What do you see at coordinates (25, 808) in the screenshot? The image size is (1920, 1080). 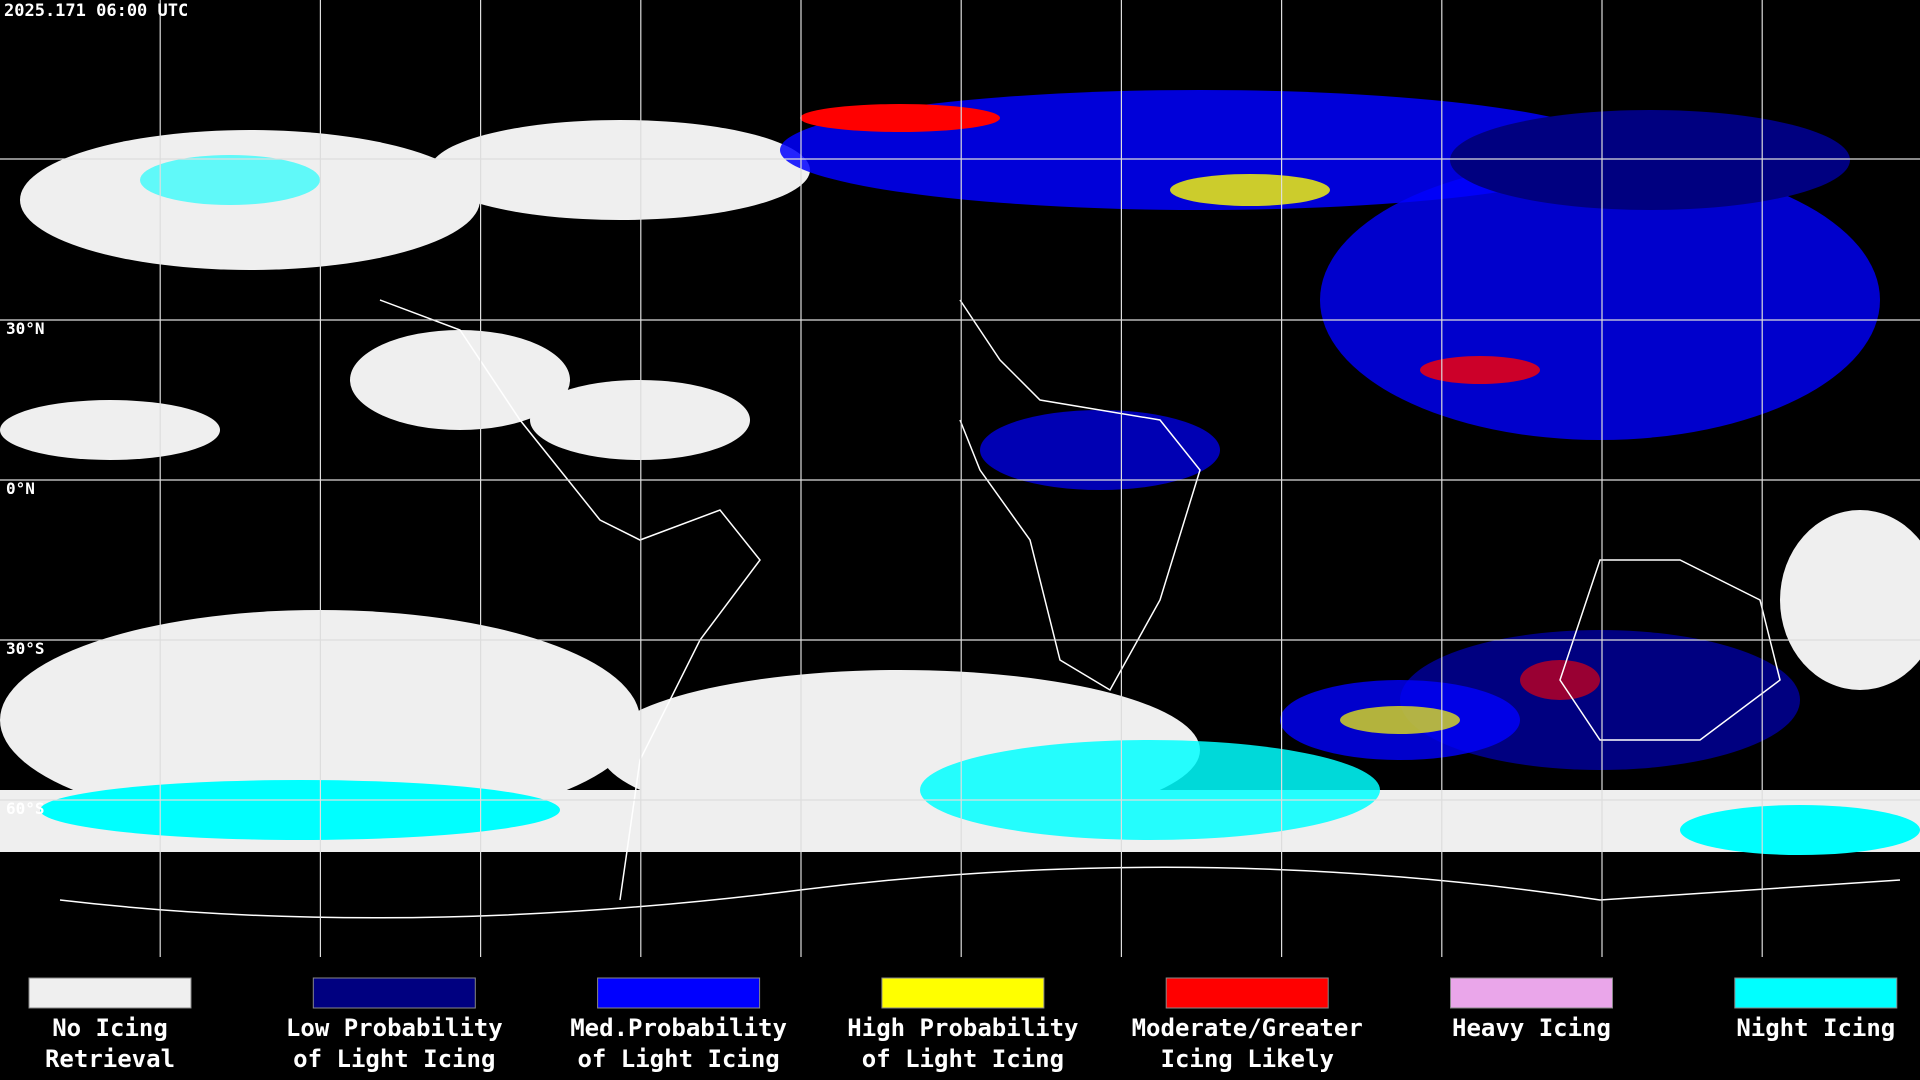 I see `latitude-label: 60°S` at bounding box center [25, 808].